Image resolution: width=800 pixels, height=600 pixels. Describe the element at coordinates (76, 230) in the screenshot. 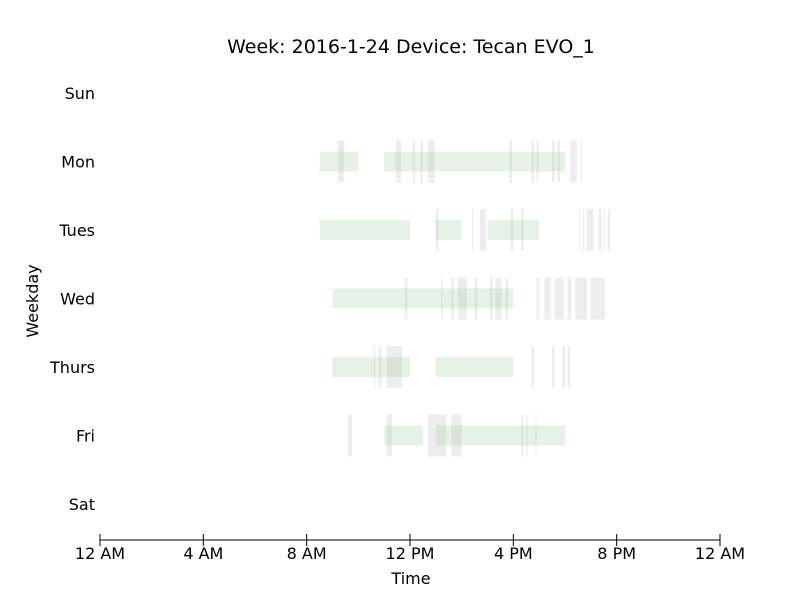

I see `y-tick-label-tues: Tues` at that location.